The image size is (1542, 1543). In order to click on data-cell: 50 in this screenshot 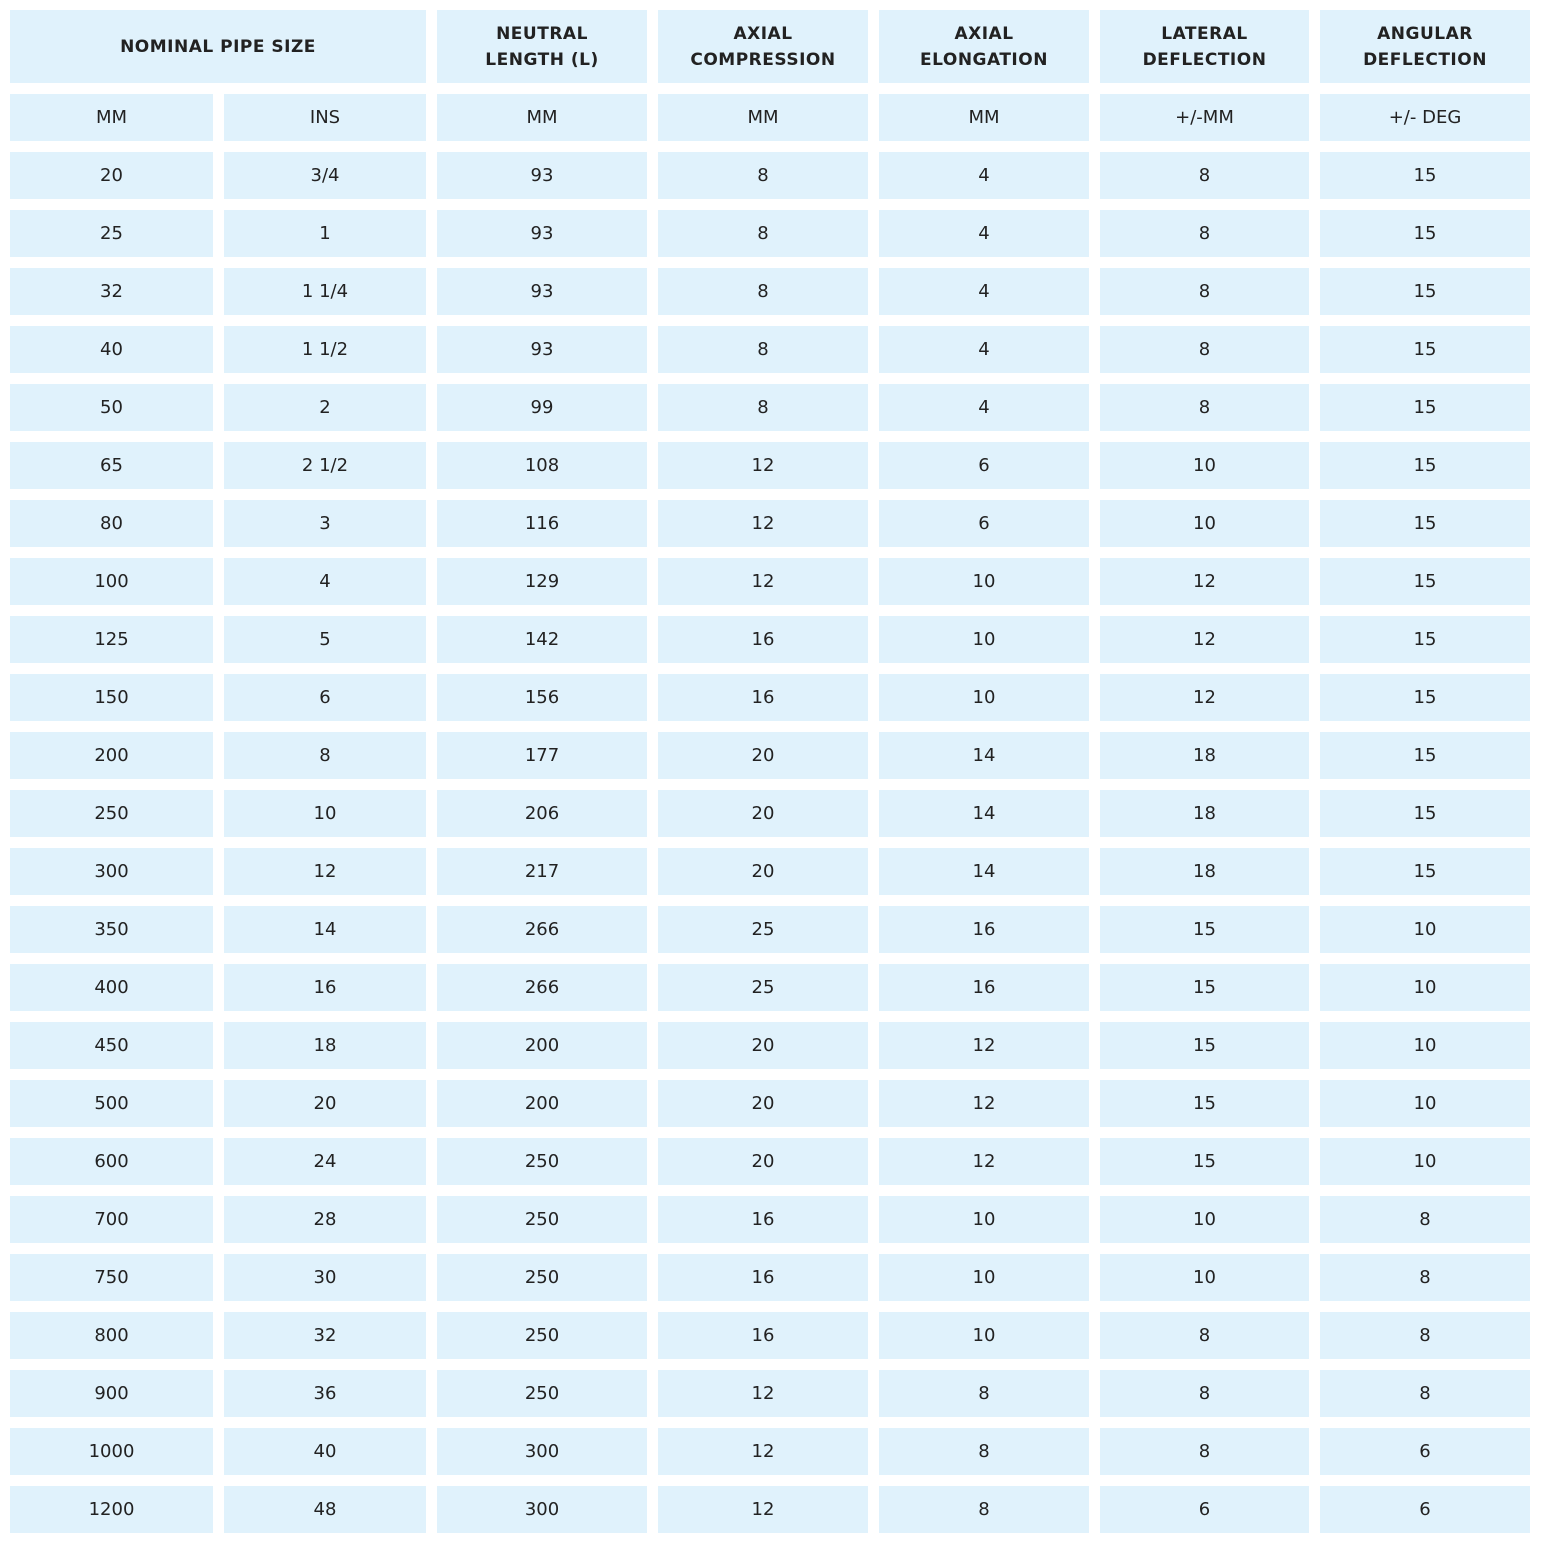, I will do `click(111, 407)`.